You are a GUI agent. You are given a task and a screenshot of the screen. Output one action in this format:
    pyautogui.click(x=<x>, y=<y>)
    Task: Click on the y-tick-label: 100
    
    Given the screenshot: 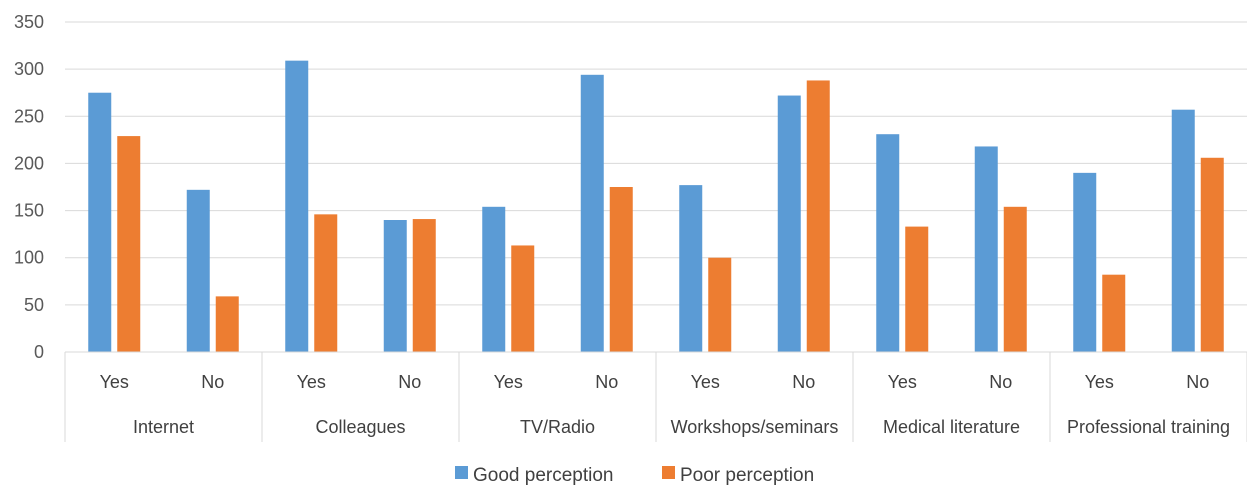 What is the action you would take?
    pyautogui.click(x=29, y=258)
    